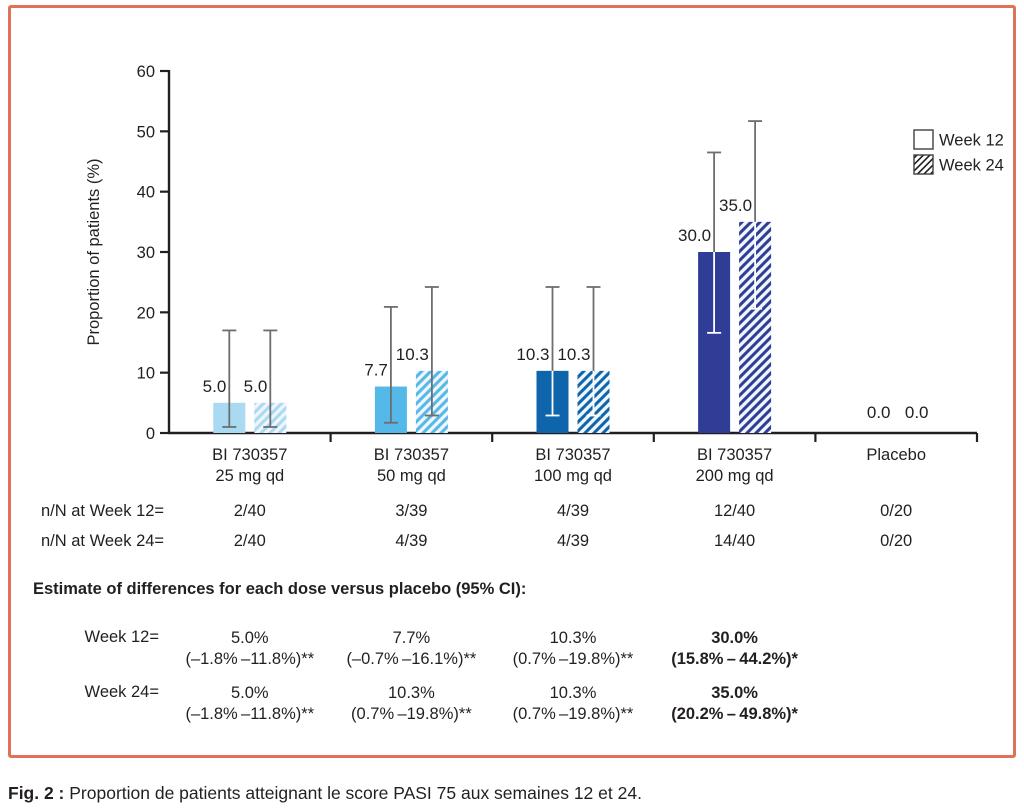  I want to click on estimate-cell: 7.7% (–0.7% –16.1%)**, so click(411, 649).